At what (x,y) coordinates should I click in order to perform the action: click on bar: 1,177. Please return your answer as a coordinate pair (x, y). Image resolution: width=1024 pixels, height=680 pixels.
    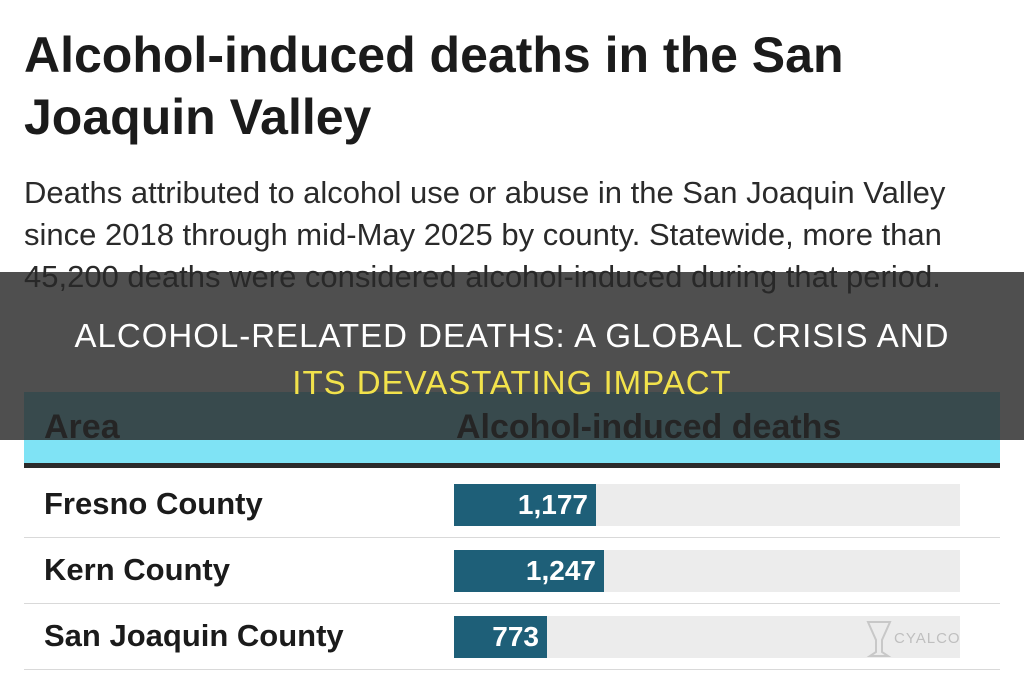
    Looking at the image, I should click on (525, 505).